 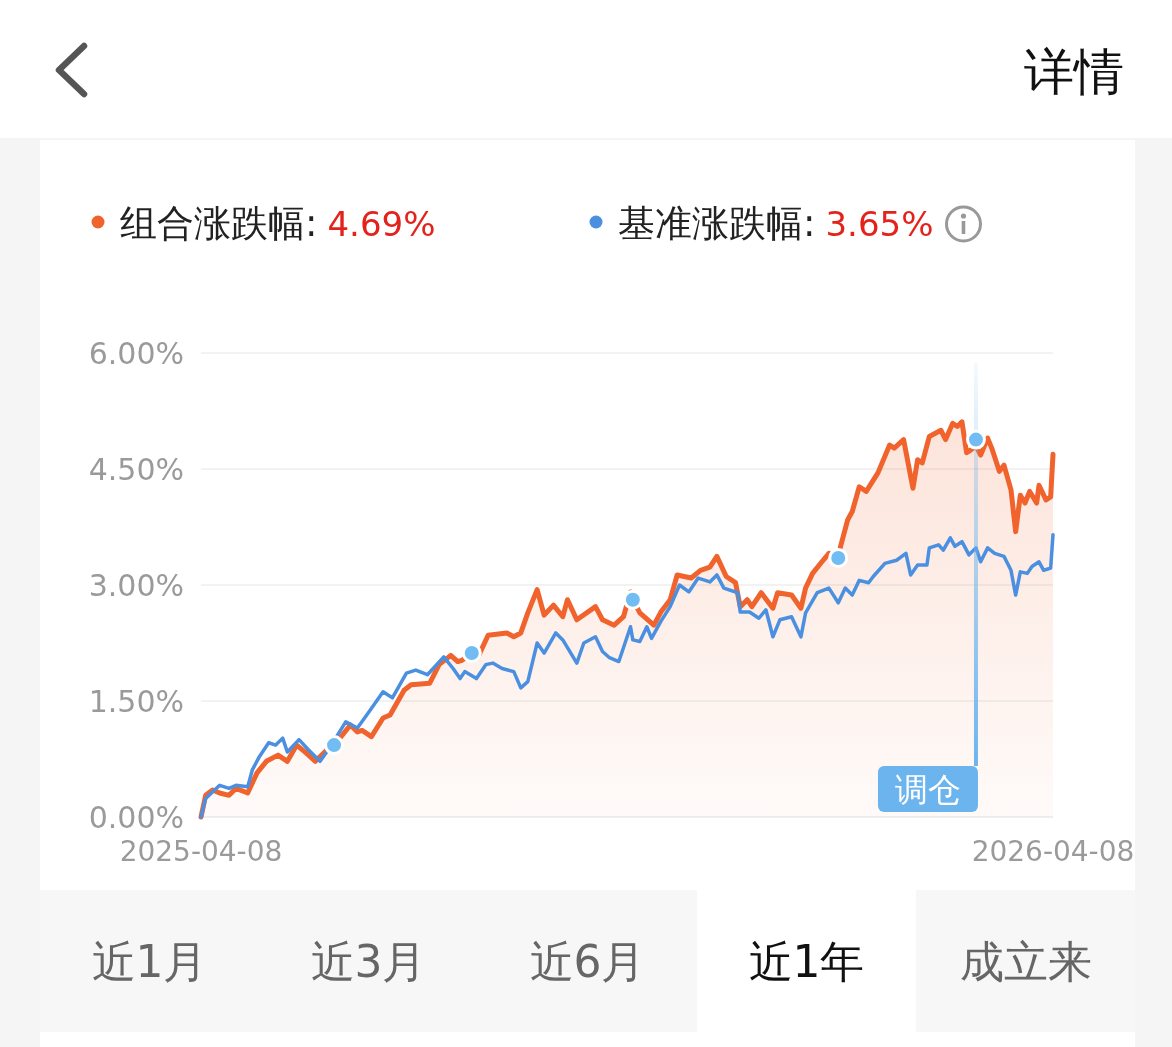 I want to click on text: 近3月, so click(x=368, y=961).